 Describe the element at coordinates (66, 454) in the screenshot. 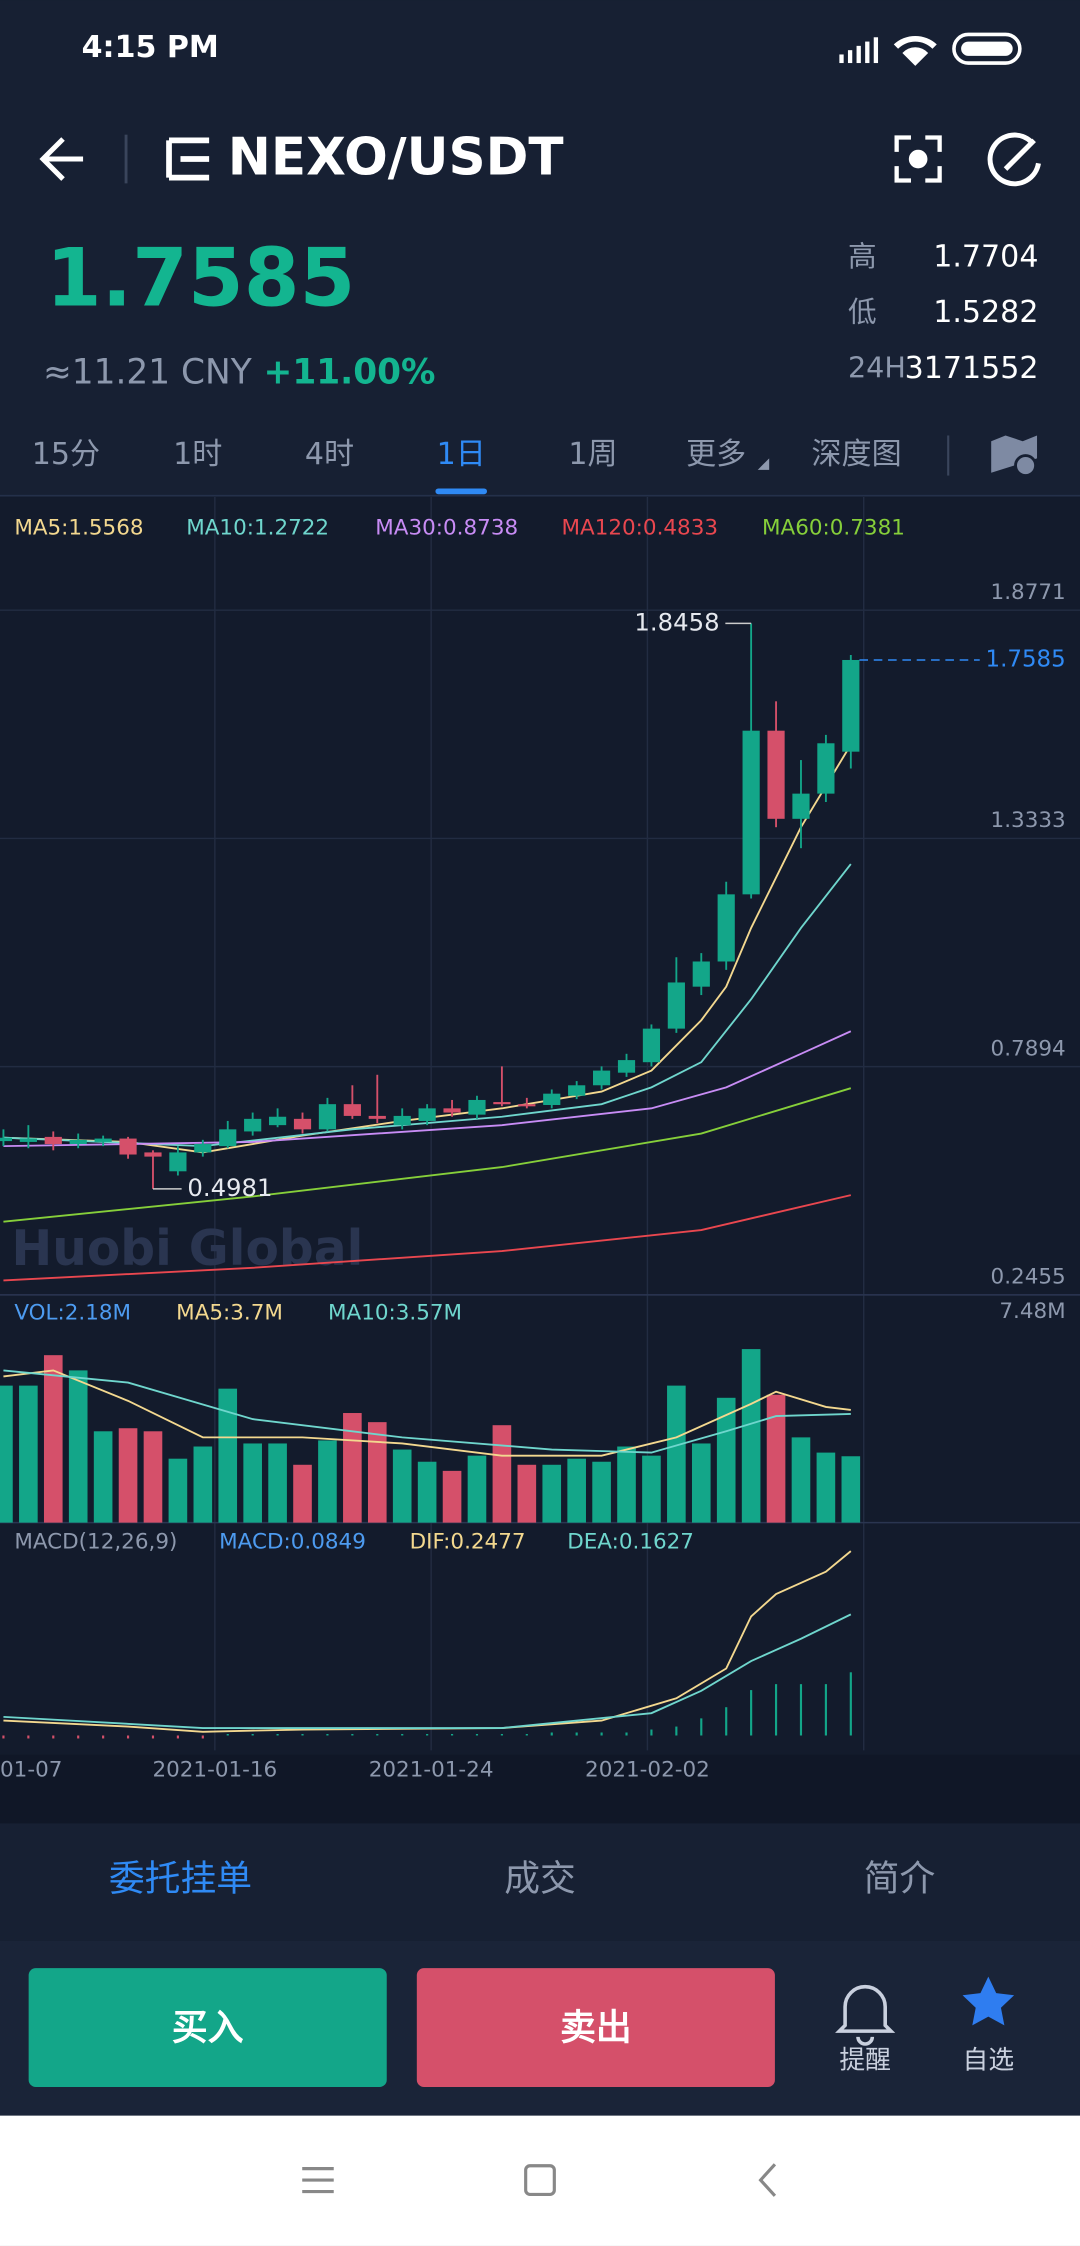

I see `interval-tab: 15分` at that location.